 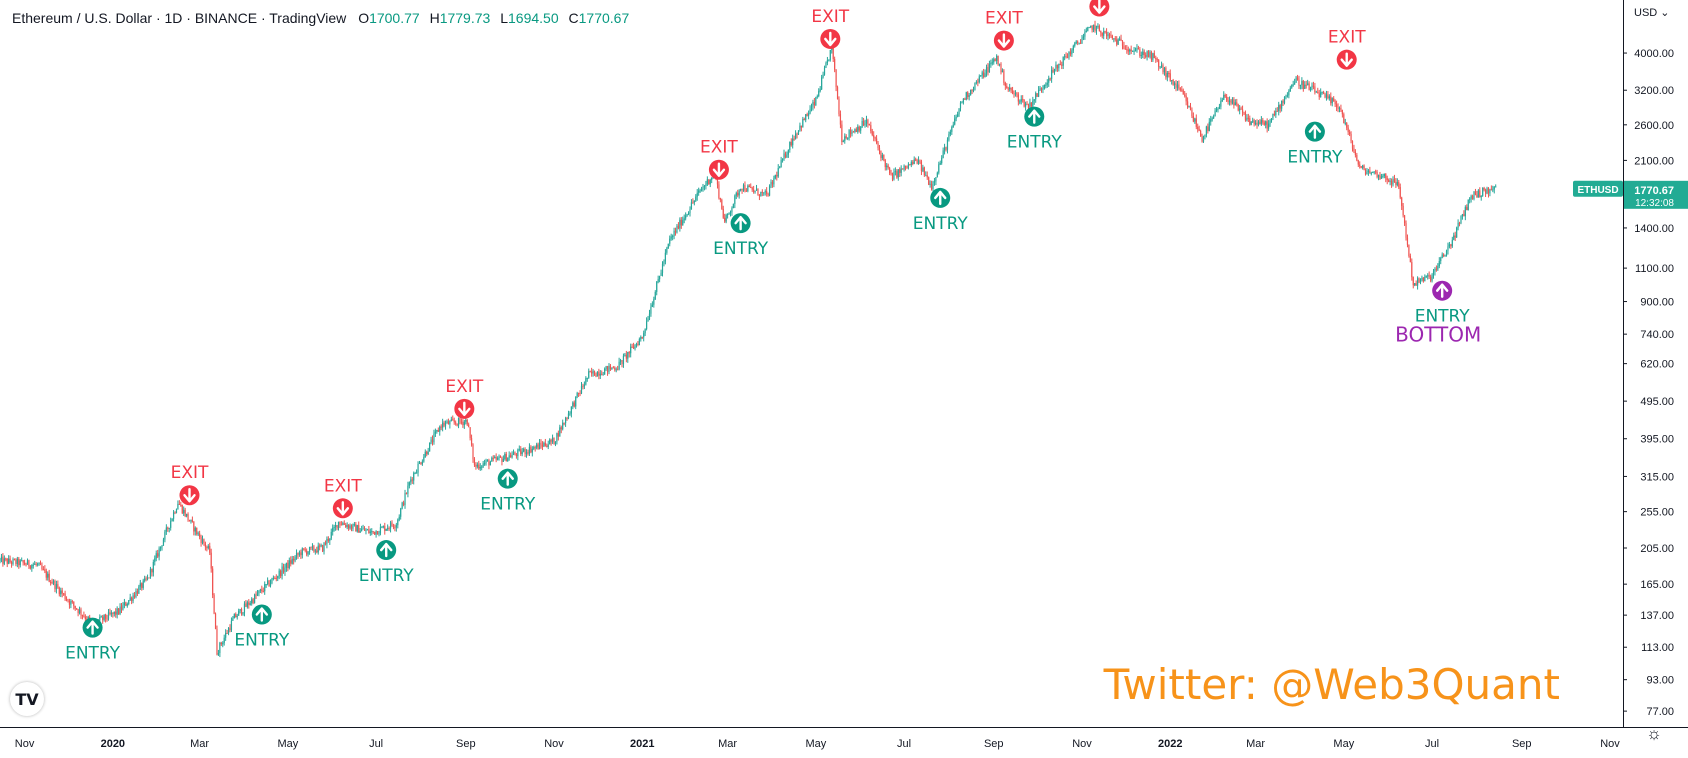 What do you see at coordinates (1656, 363) in the screenshot?
I see `price-axis` at bounding box center [1656, 363].